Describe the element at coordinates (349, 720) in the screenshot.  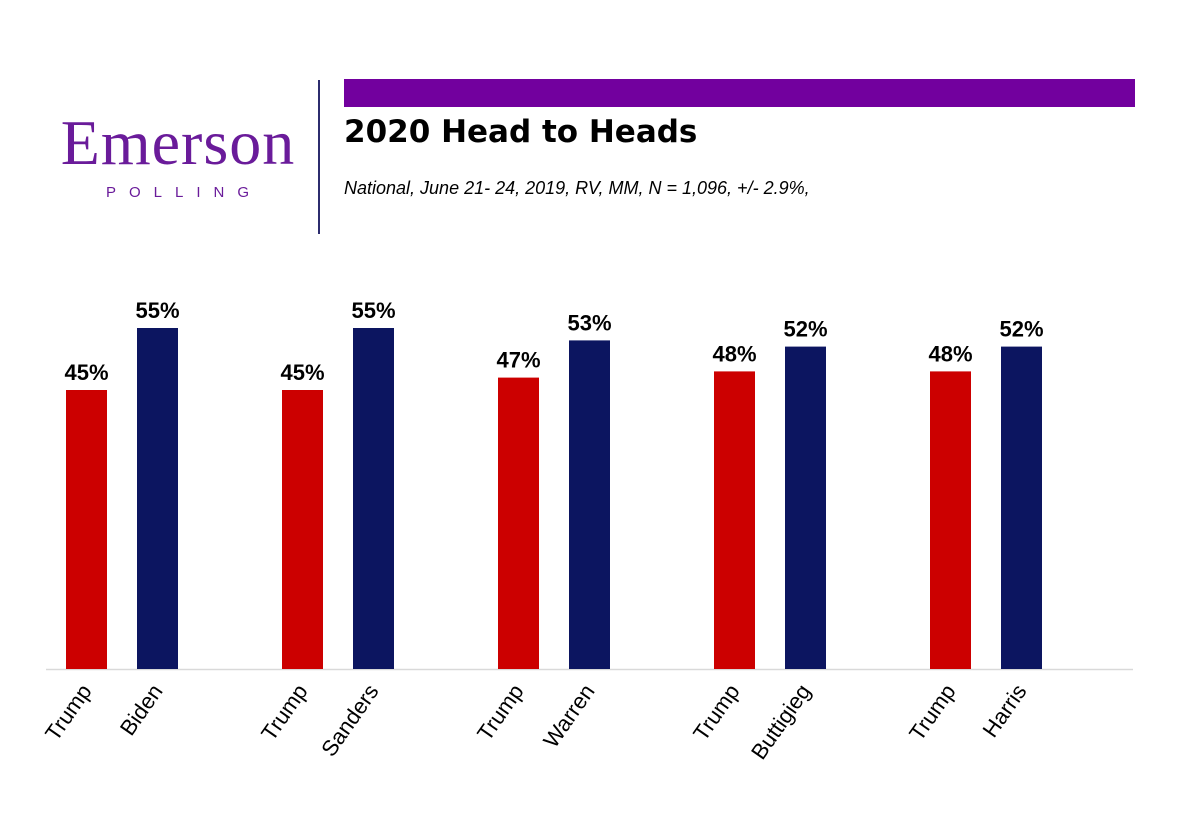
I see `category-label: Sanders` at that location.